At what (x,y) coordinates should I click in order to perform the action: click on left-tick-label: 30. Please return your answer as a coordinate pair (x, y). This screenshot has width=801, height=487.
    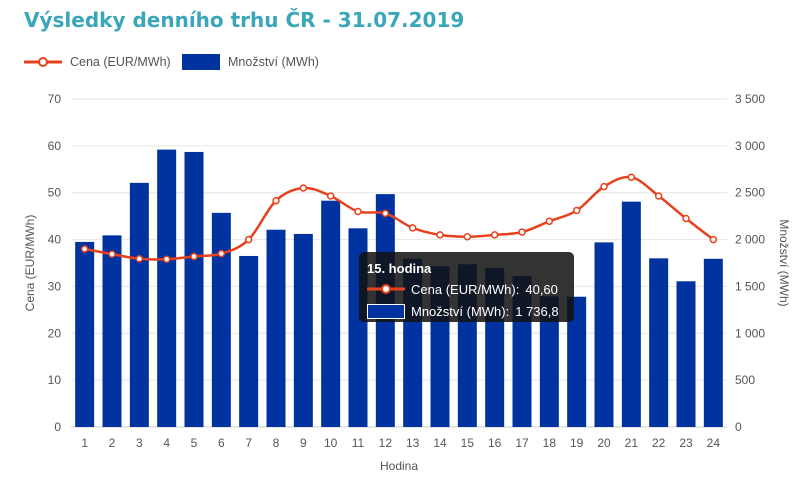
    Looking at the image, I should click on (55, 286).